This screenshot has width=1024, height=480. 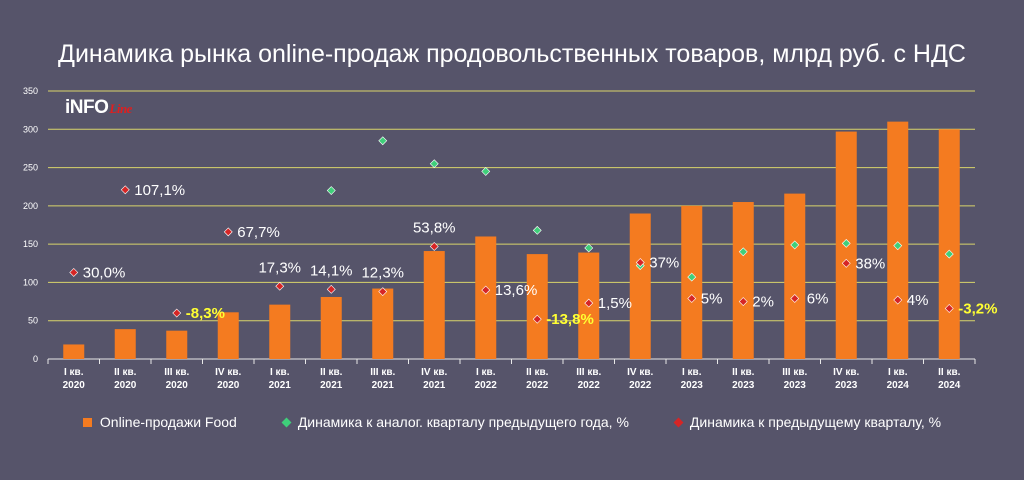 What do you see at coordinates (570, 319) in the screenshot?
I see `data-label: -13,8%` at bounding box center [570, 319].